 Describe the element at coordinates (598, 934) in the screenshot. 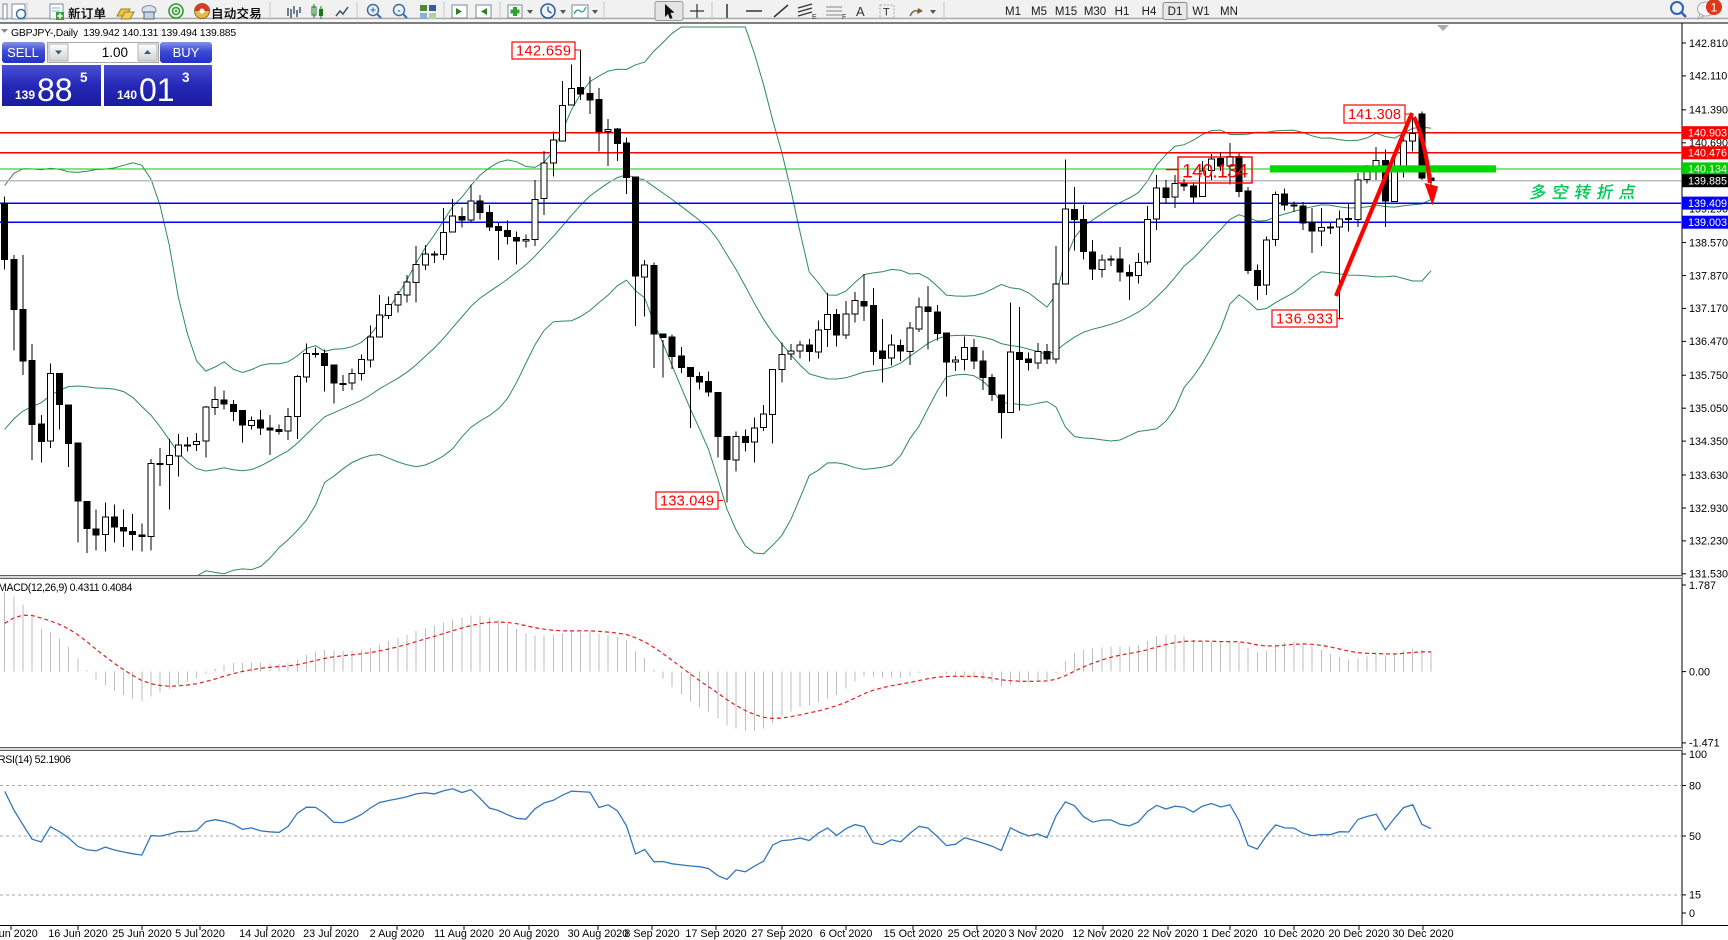

I see `svg-text: 30 Aug 2020` at that location.